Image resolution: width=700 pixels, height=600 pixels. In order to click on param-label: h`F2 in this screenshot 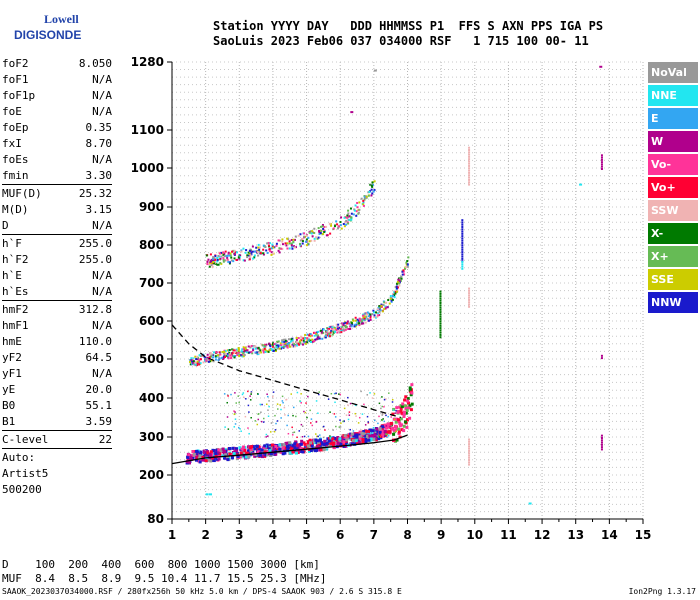, I will do `click(15, 259)`.